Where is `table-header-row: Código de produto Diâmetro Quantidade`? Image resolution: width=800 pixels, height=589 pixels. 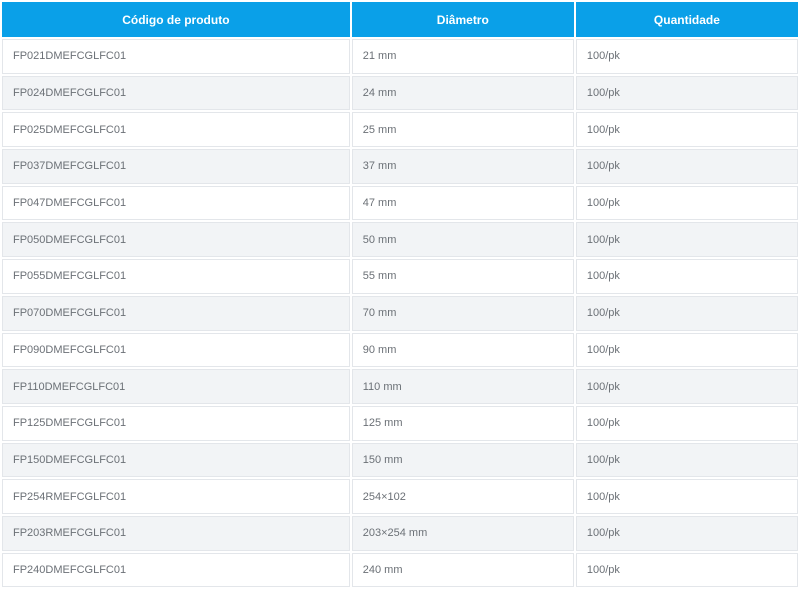 table-header-row: Código de produto Diâmetro Quantidade is located at coordinates (400, 19).